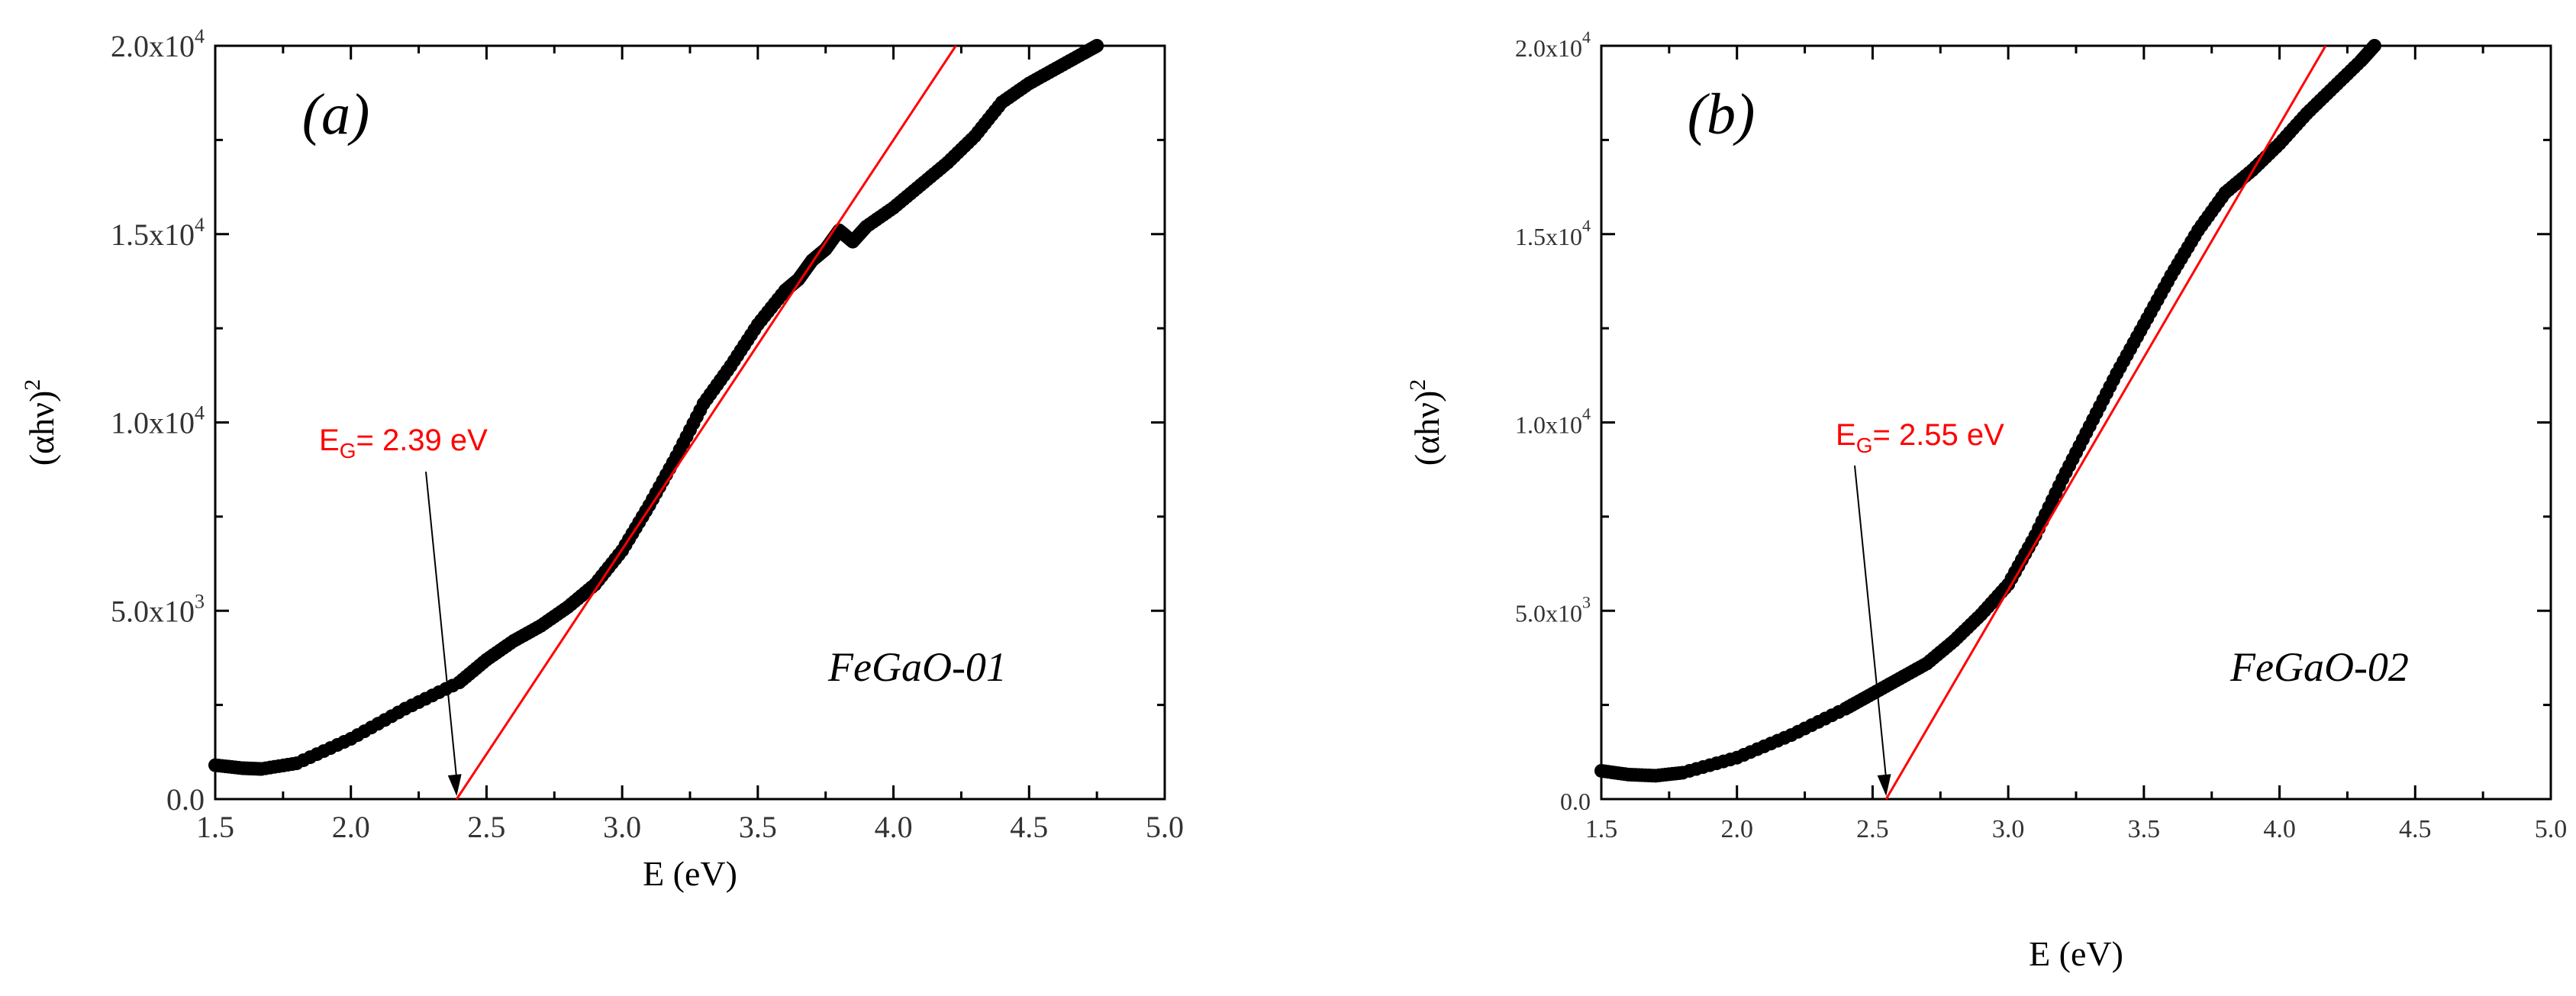  What do you see at coordinates (422, 441) in the screenshot?
I see `band-gap-label-value: = 2.39 eV` at bounding box center [422, 441].